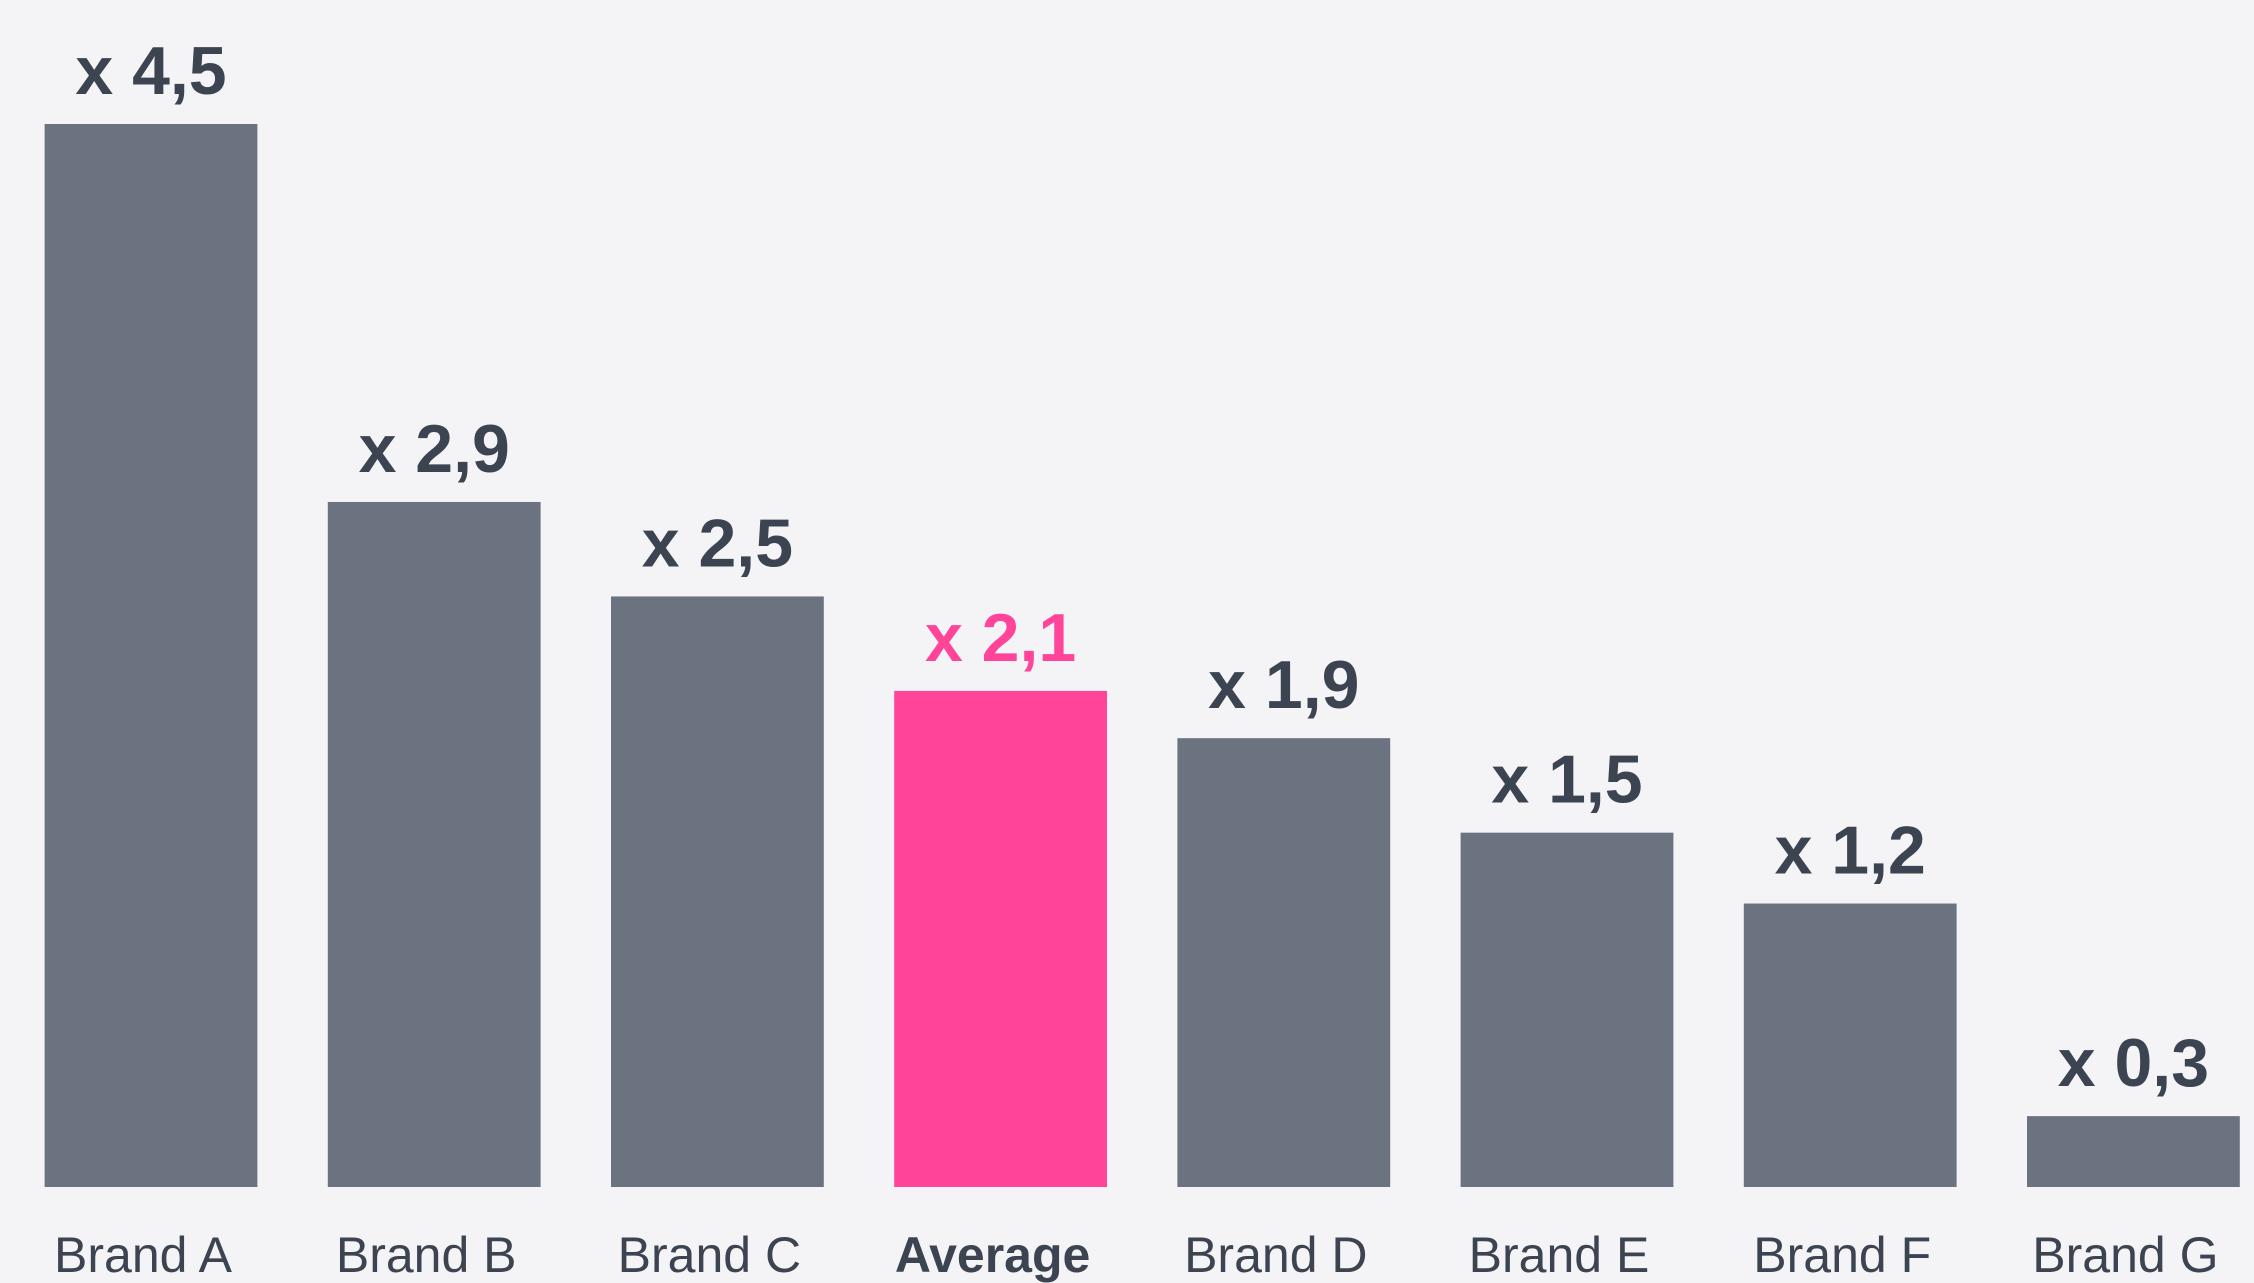  I want to click on value-label: x 1,2, so click(1850, 851).